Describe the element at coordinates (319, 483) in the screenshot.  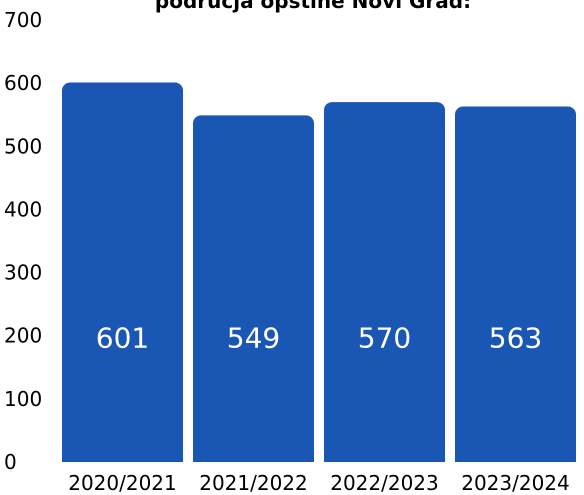
I see `x-axis: 2020/2021 2021/2022 2022/2023 2023/2024` at that location.